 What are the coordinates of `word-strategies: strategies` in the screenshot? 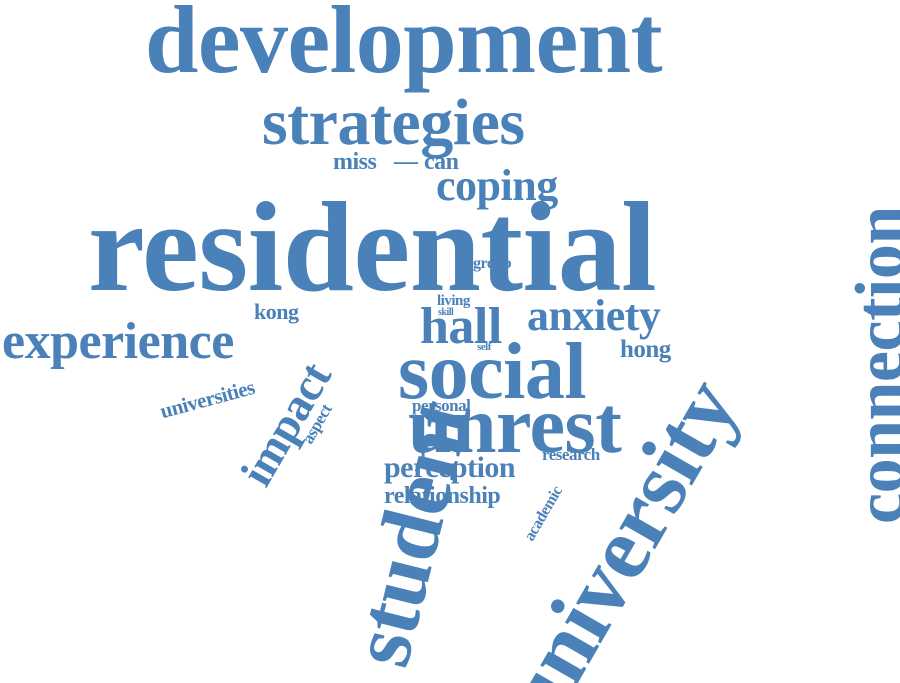 It's located at (393, 122).